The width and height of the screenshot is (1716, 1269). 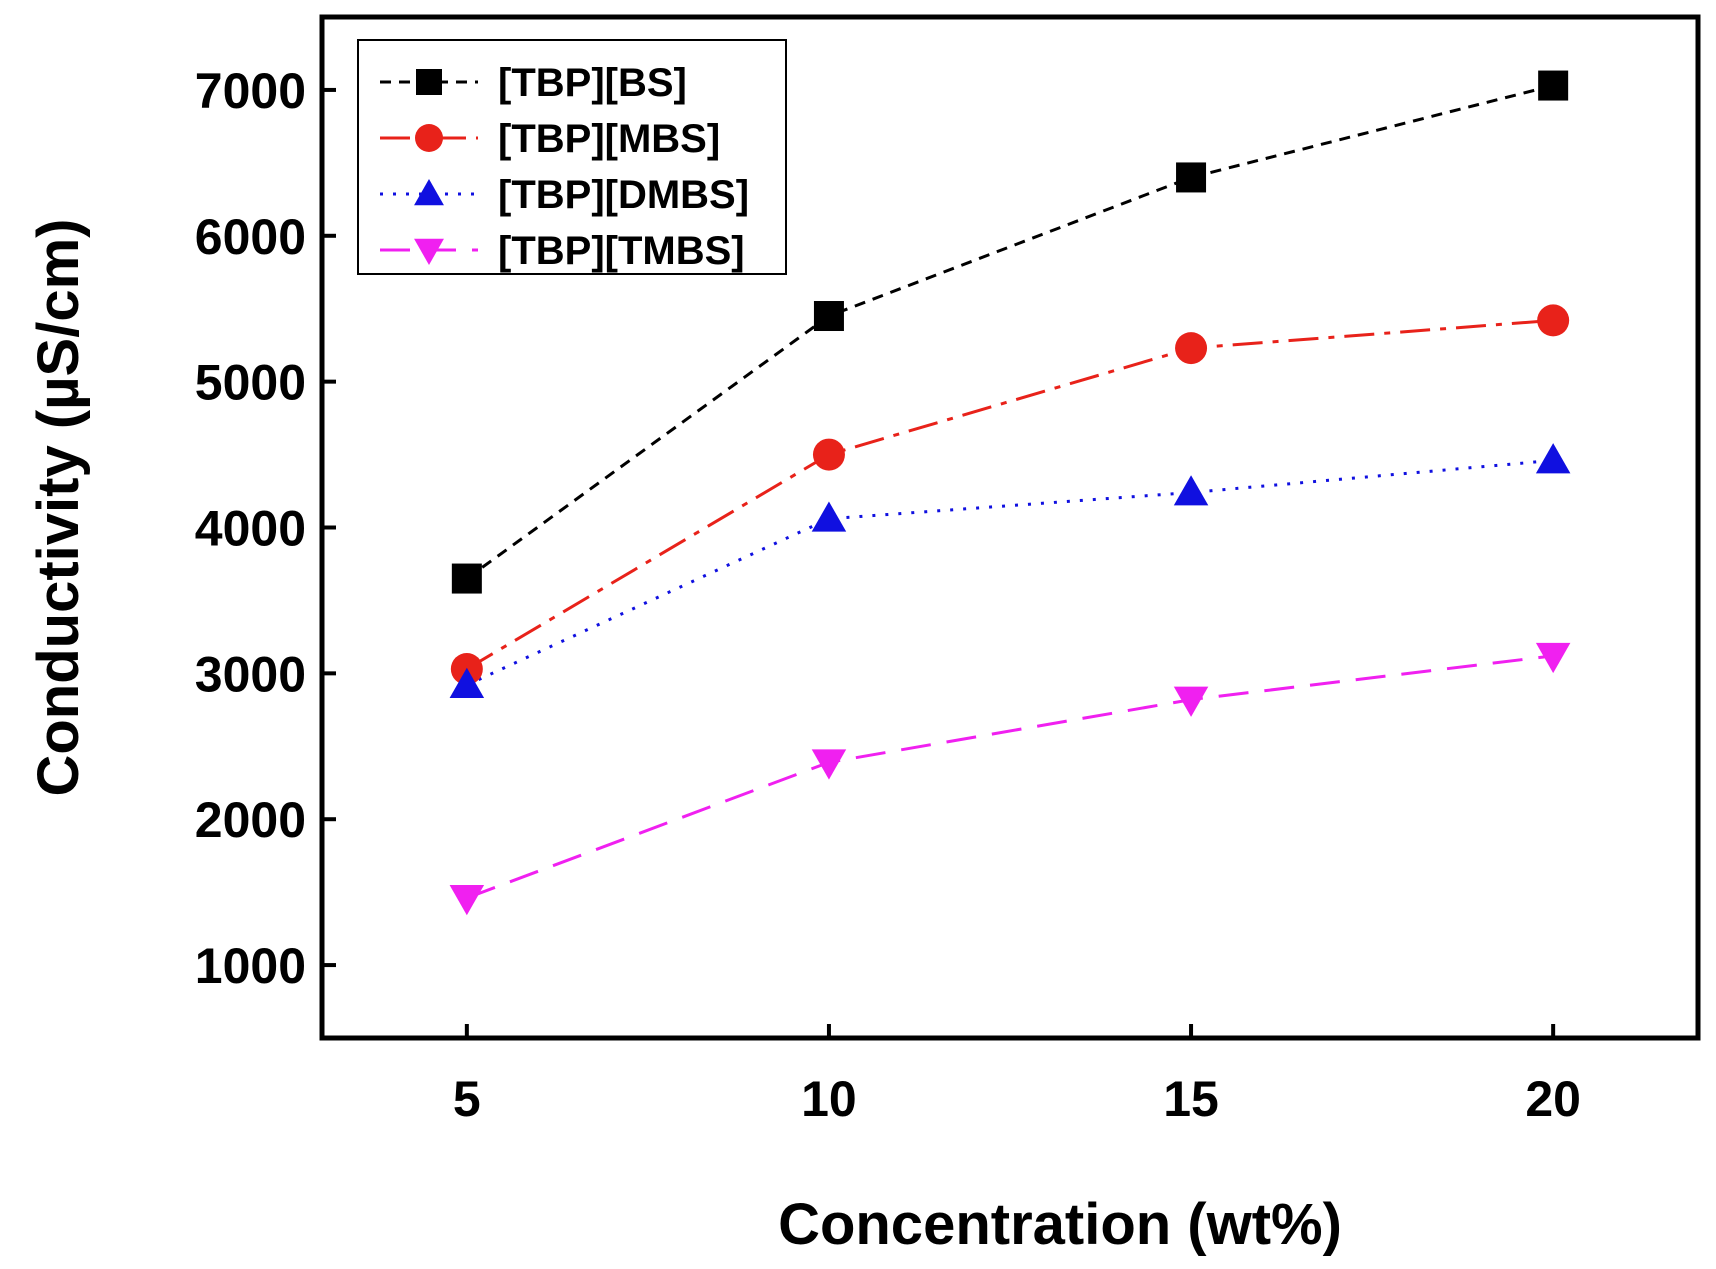 What do you see at coordinates (828, 316) in the screenshot?
I see `data-point-s1-p2` at bounding box center [828, 316].